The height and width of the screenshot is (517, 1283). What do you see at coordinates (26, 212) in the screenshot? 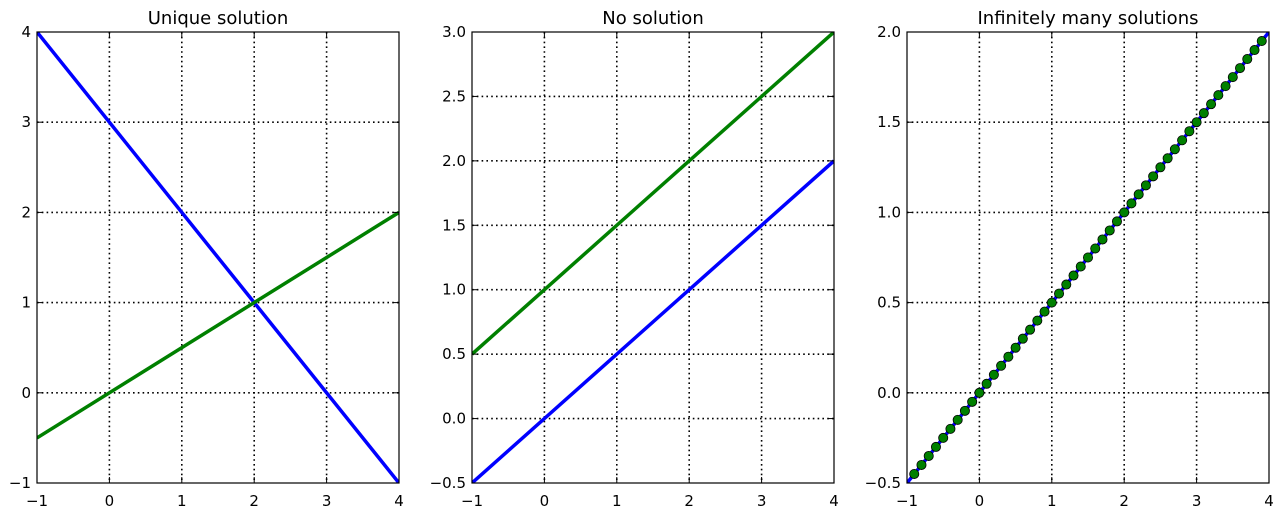
I see `y-tick-label: 2` at bounding box center [26, 212].